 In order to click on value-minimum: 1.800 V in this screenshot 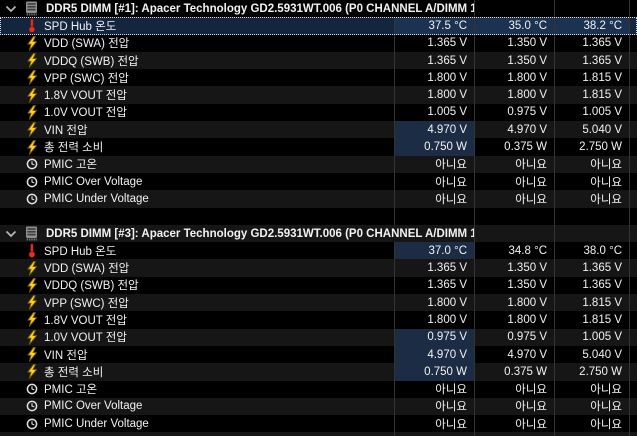, I will do `click(515, 303)`.